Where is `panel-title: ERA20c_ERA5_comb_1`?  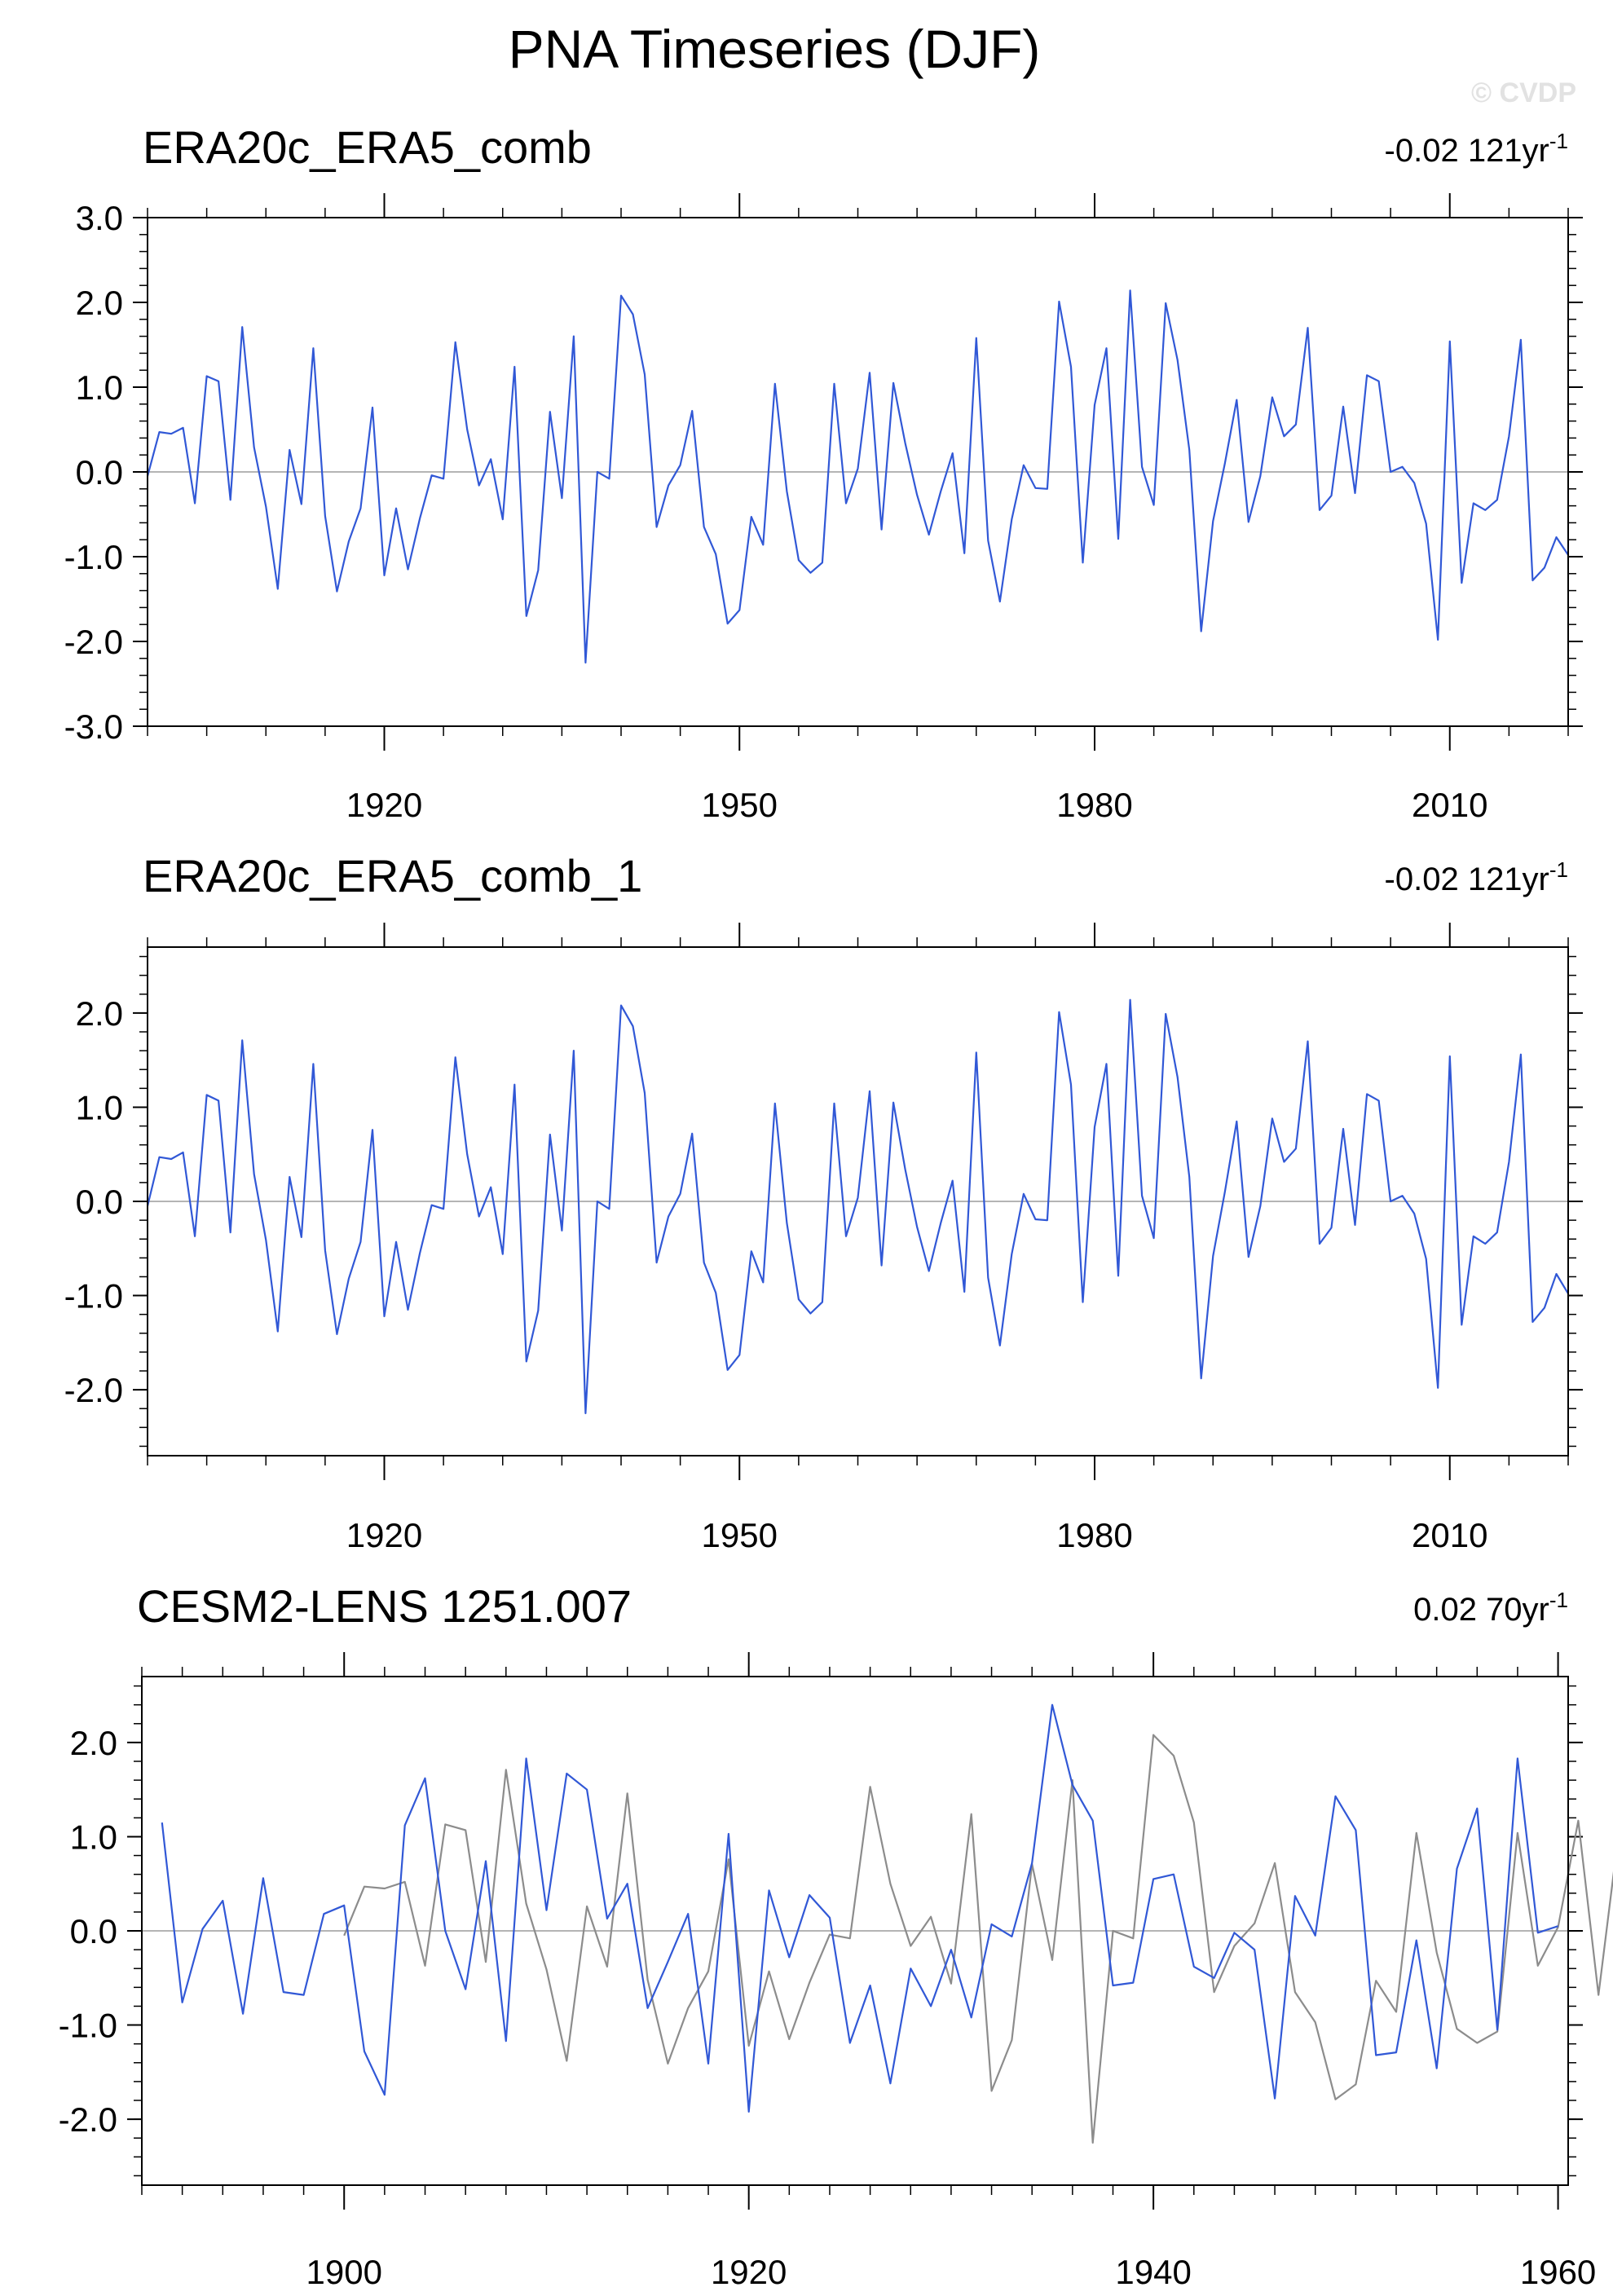 panel-title: ERA20c_ERA5_comb_1 is located at coordinates (392, 876).